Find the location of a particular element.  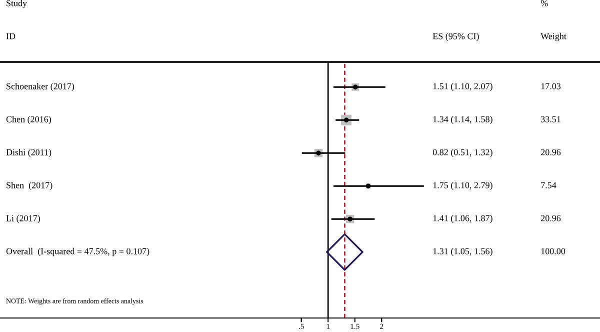

y-tick-label: Li (2017) is located at coordinates (23, 219).